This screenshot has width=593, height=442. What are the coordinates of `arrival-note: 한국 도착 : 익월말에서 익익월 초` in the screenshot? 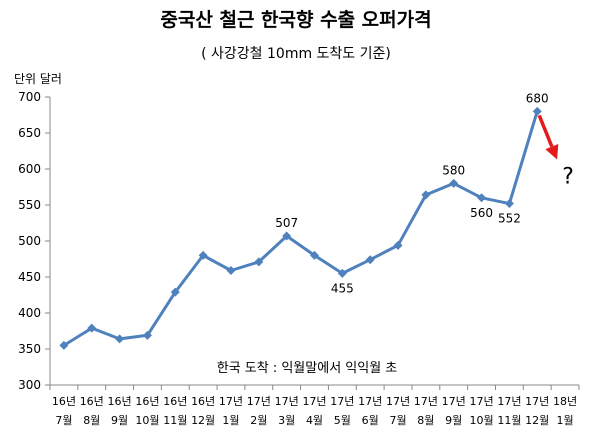 It's located at (307, 368).